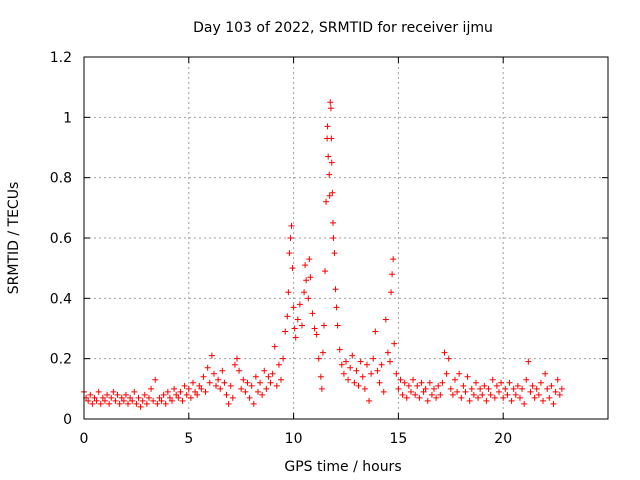 Image resolution: width=640 pixels, height=480 pixels. What do you see at coordinates (61, 239) in the screenshot?
I see `y-tick-label: 0.6` at bounding box center [61, 239].